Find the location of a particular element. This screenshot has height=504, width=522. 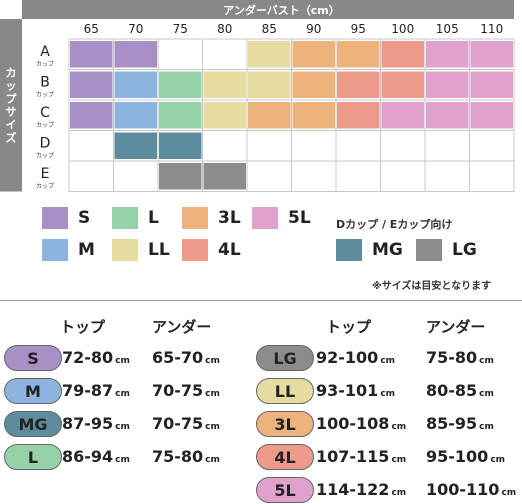

under-bust-100: 100 is located at coordinates (402, 29).